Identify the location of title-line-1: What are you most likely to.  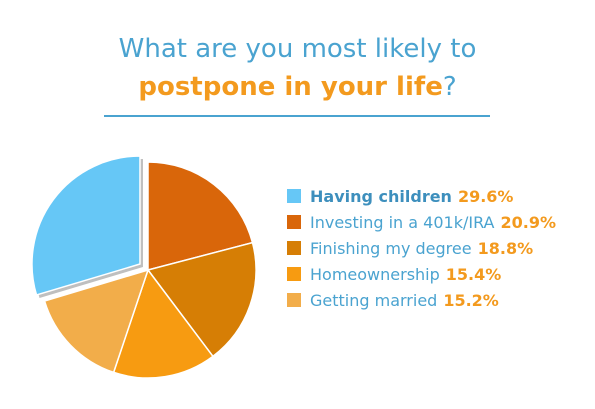
(297, 49).